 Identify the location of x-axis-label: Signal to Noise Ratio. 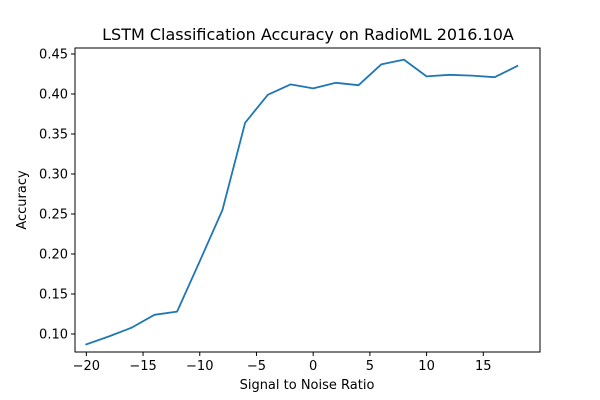
(307, 385).